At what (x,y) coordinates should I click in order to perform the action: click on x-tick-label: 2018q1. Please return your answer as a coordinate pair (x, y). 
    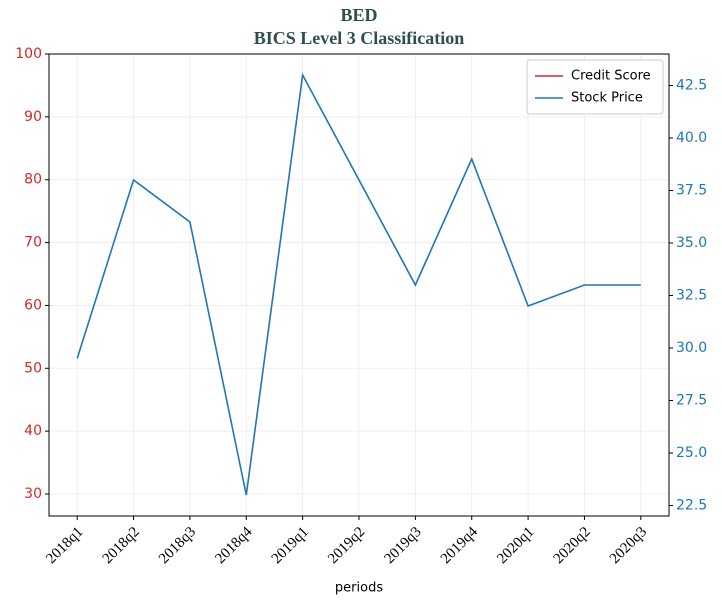
    Looking at the image, I should click on (64, 545).